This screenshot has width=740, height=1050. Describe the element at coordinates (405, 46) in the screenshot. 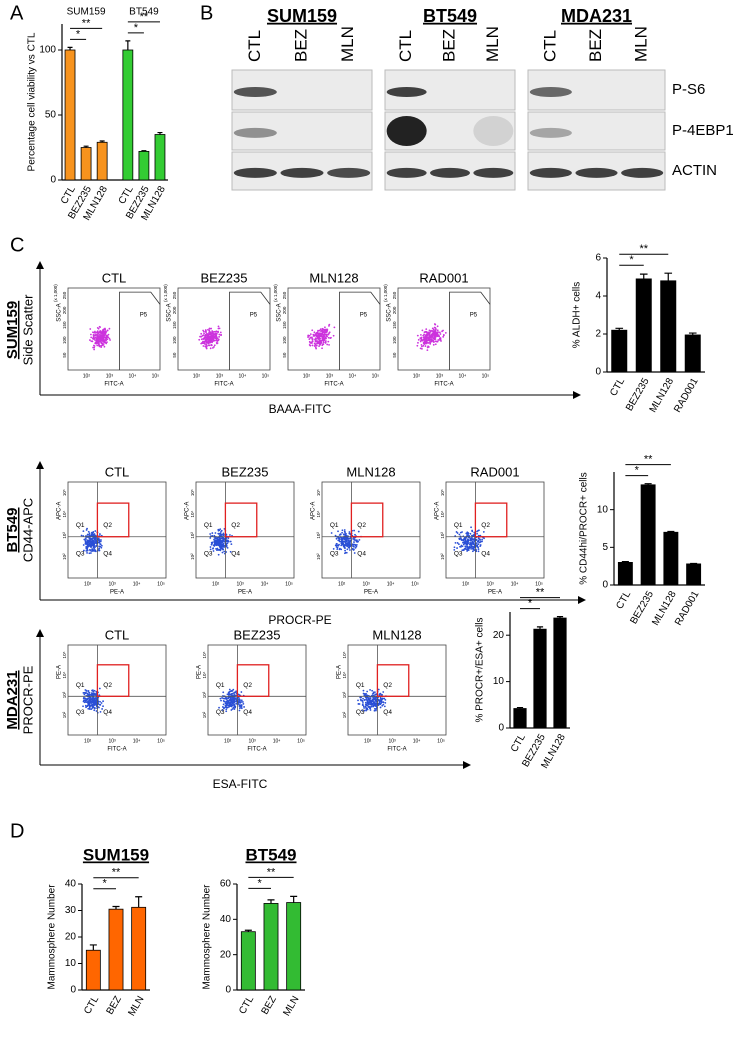

I see `lane-label: CTL` at that location.